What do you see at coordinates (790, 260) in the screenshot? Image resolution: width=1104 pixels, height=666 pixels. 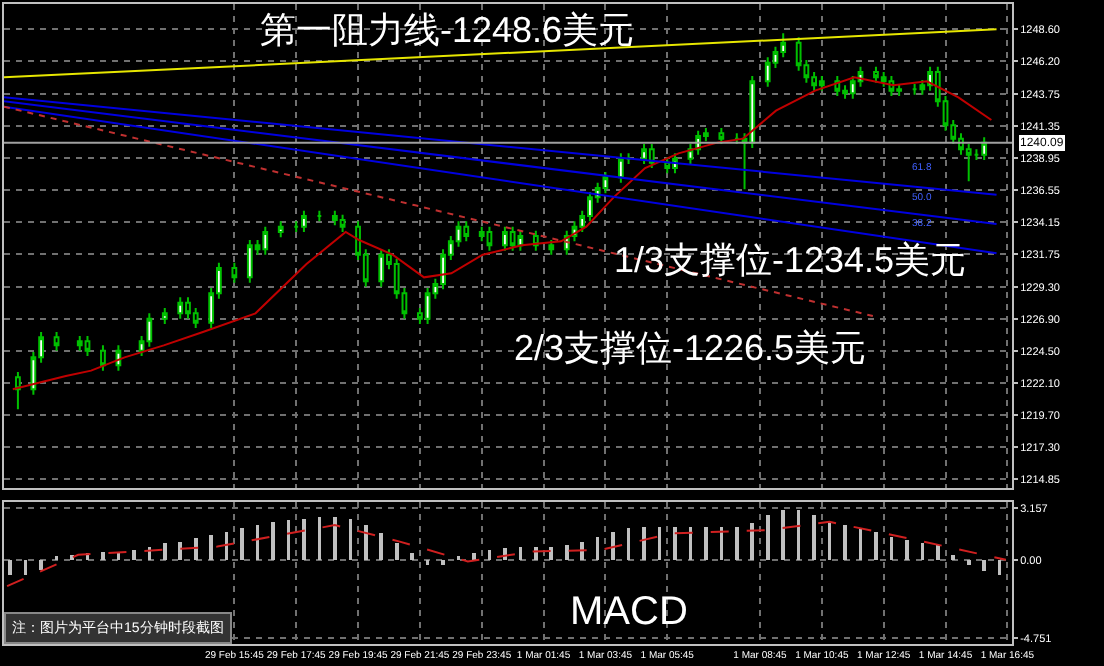 I see `annotation: 1/3支撑位-1234.5美元` at bounding box center [790, 260].